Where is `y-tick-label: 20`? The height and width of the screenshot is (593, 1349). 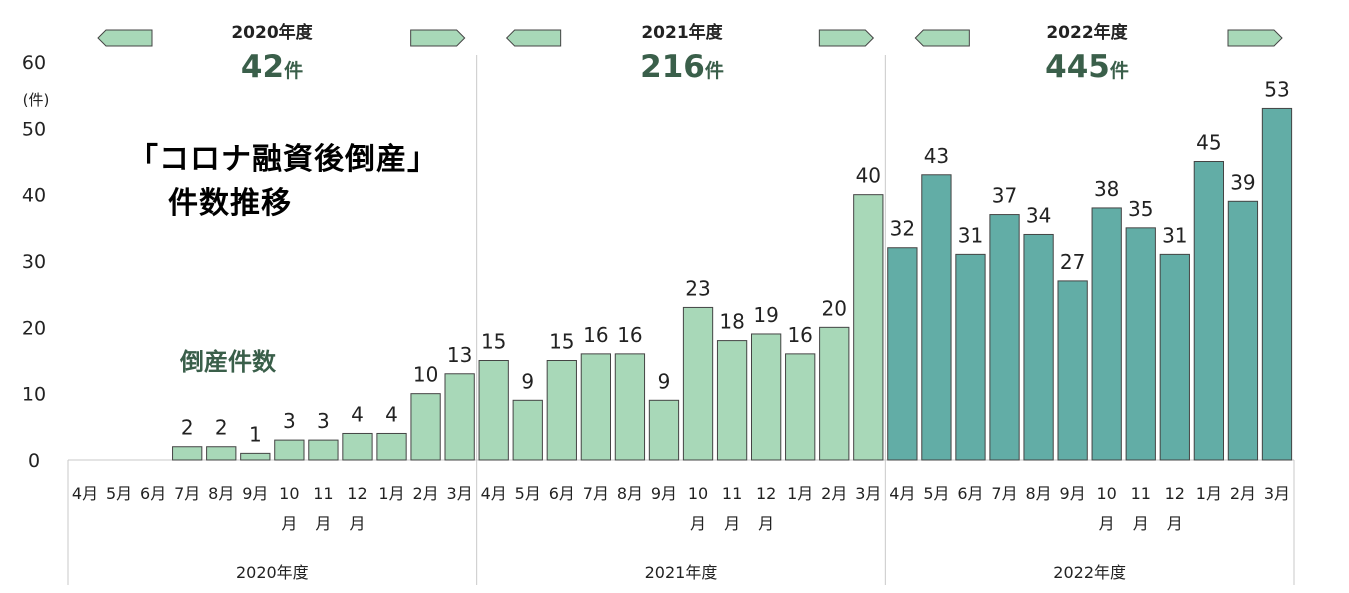
y-tick-label: 20 is located at coordinates (34, 328).